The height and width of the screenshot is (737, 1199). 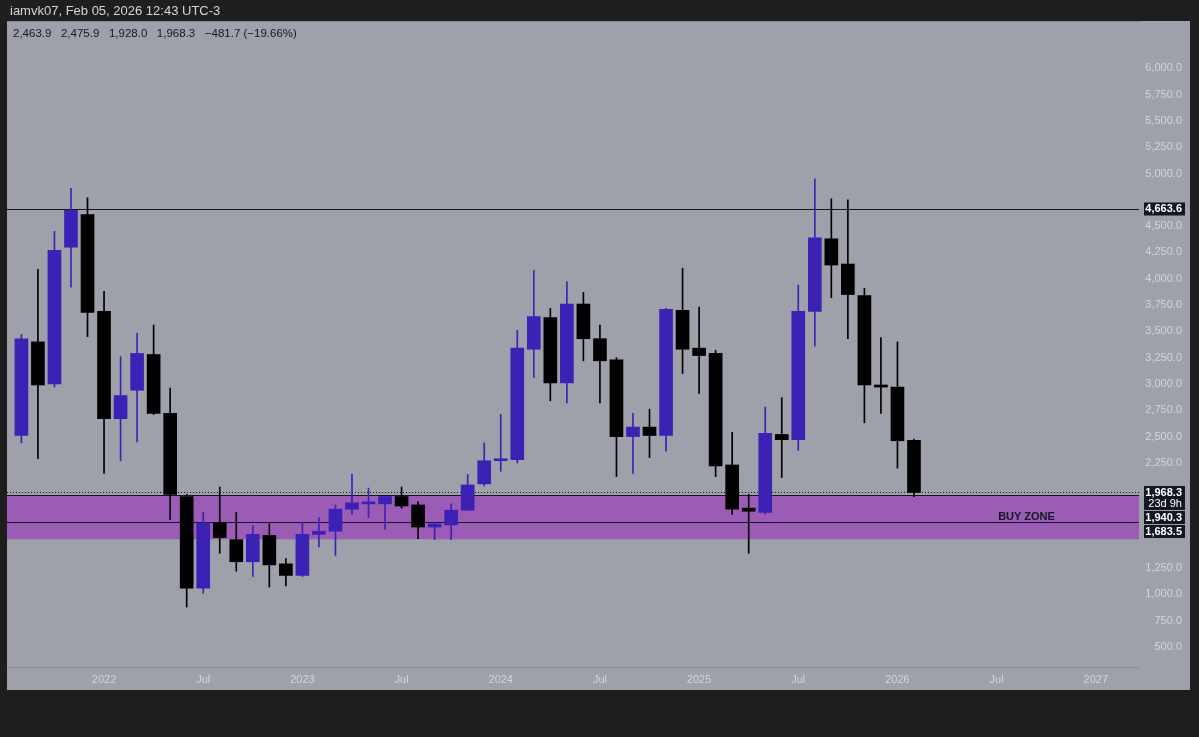 I want to click on annotation: 2,463.9 2,475.9 1,928.0 1,968.3 −481.7 (−19.66%), so click(x=155, y=33).